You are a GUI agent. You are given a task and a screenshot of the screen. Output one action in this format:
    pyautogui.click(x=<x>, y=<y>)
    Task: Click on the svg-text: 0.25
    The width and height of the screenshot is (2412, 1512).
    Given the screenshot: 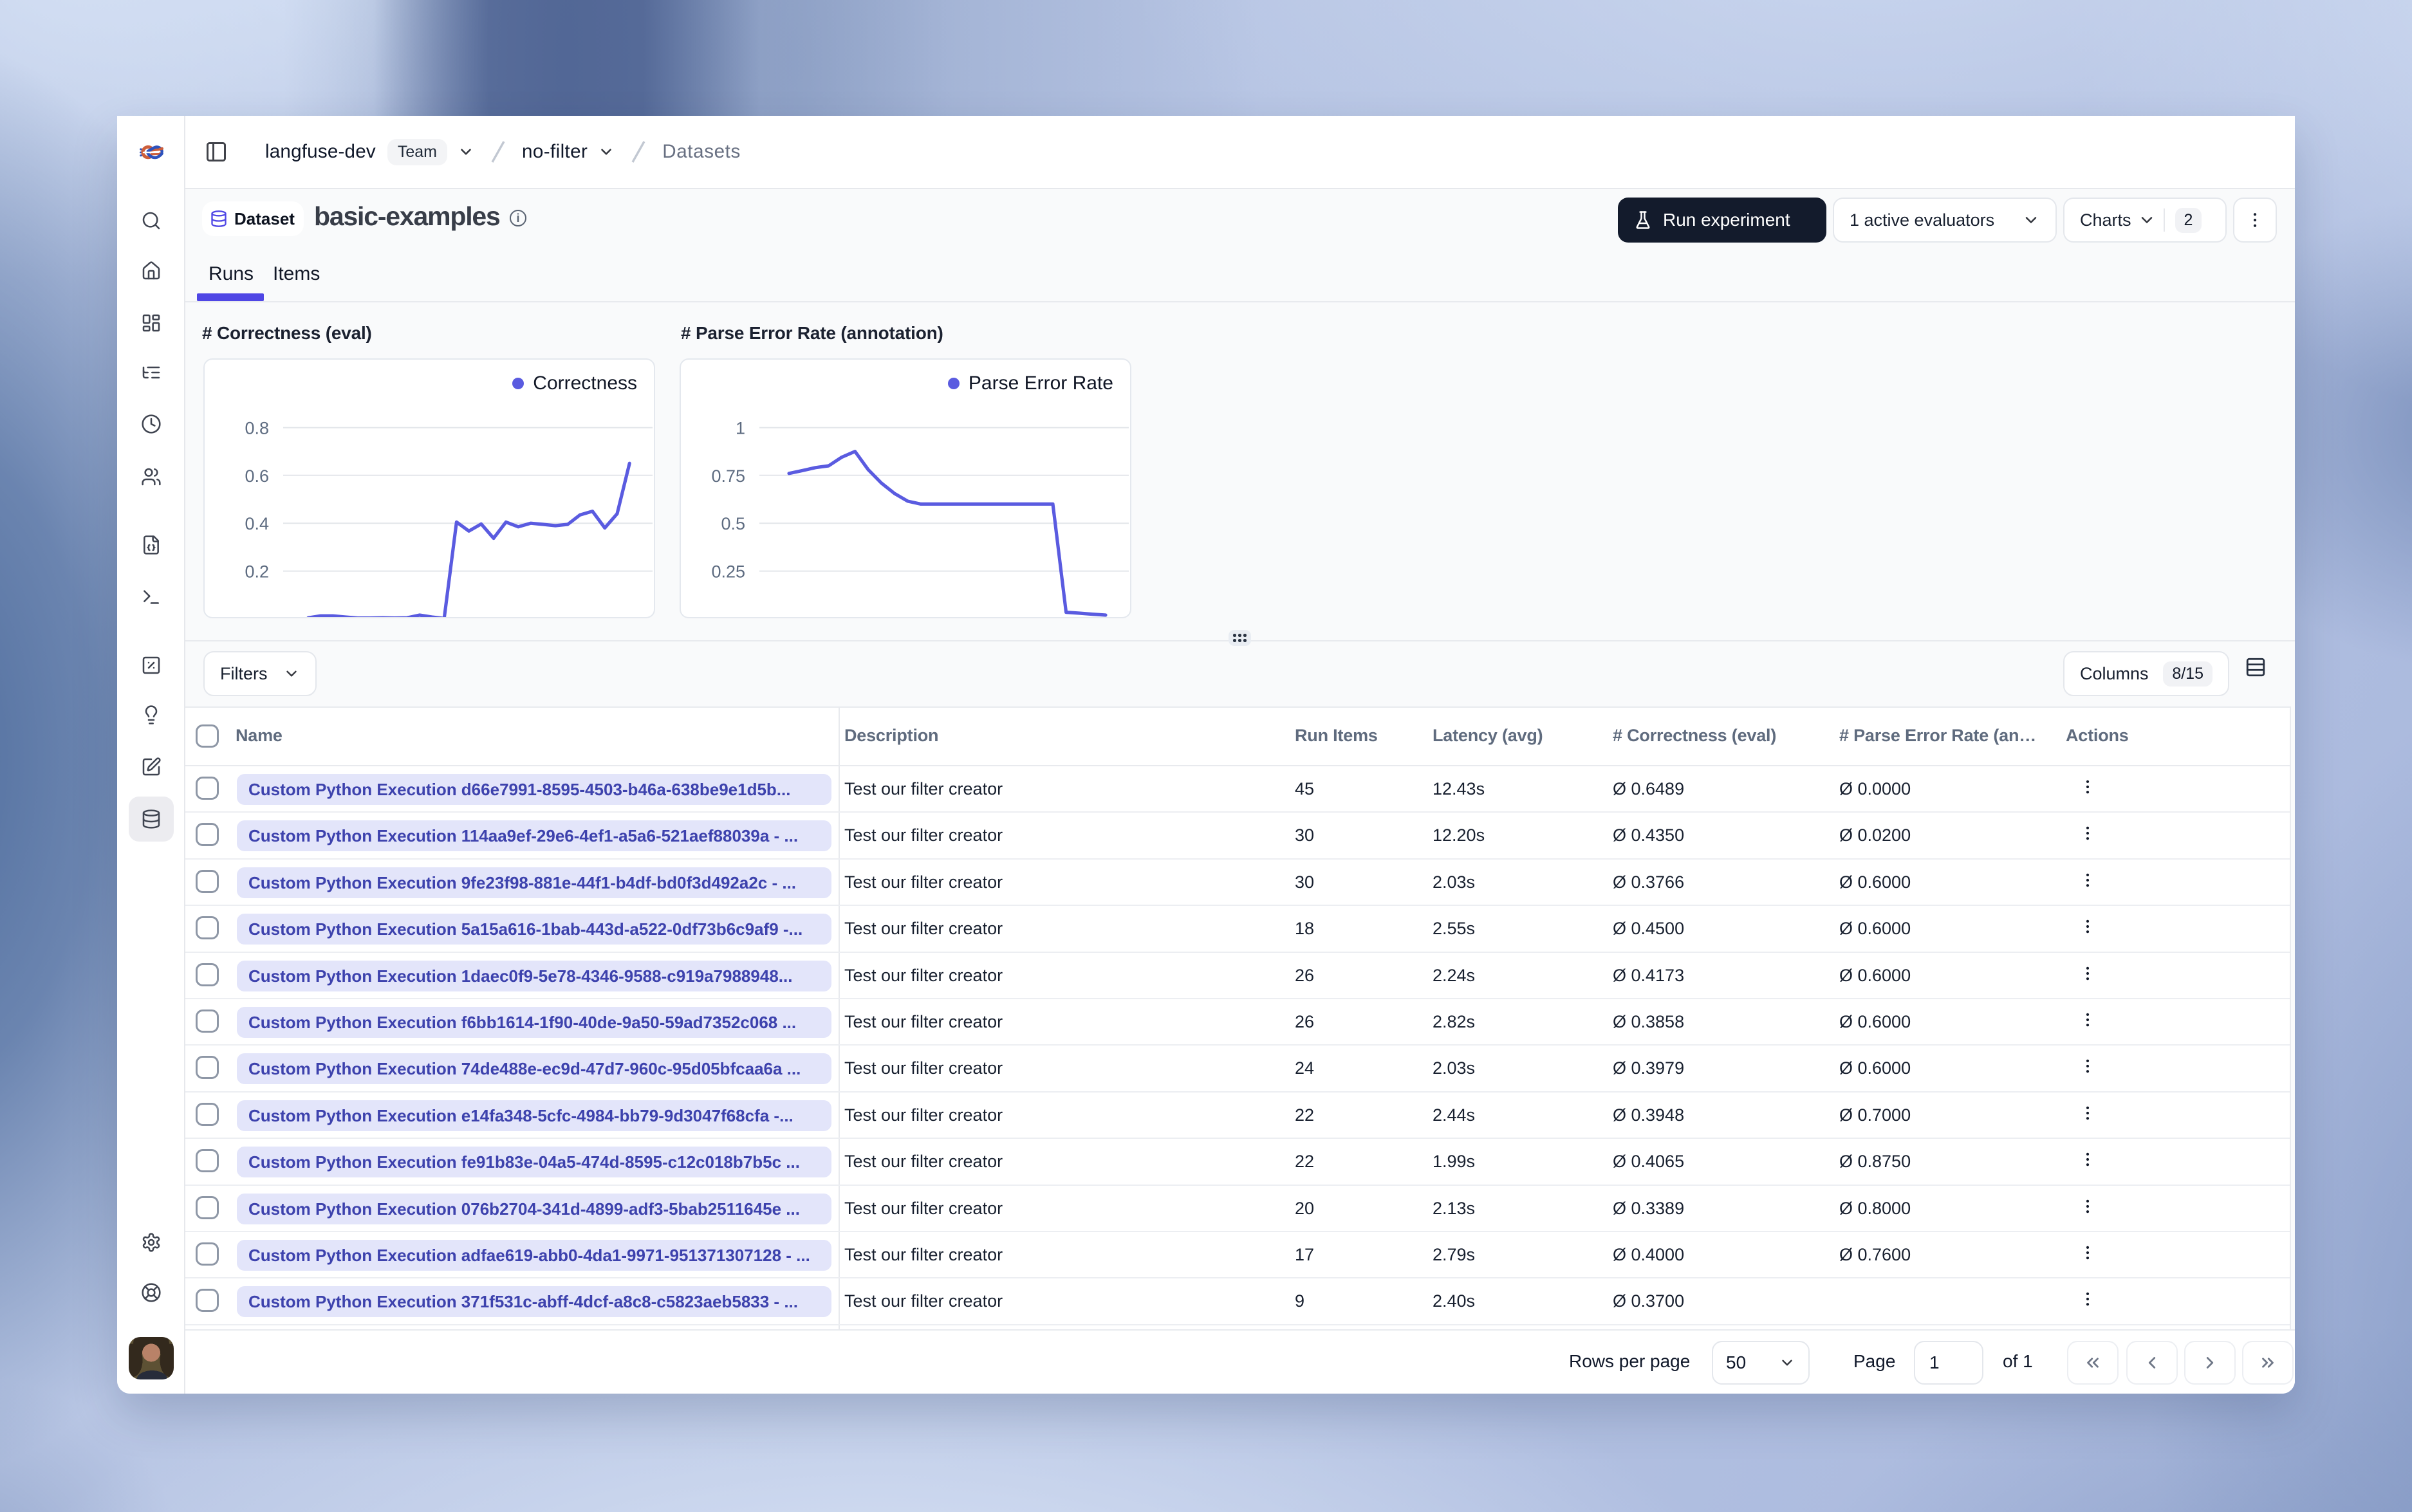 What is the action you would take?
    pyautogui.click(x=728, y=572)
    